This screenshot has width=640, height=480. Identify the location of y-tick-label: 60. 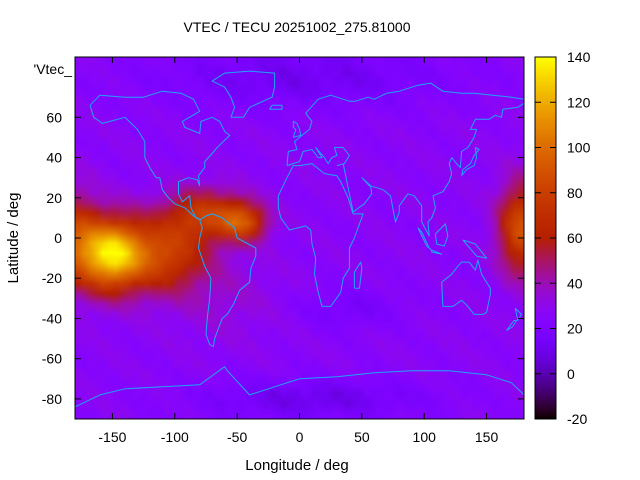
(54, 117).